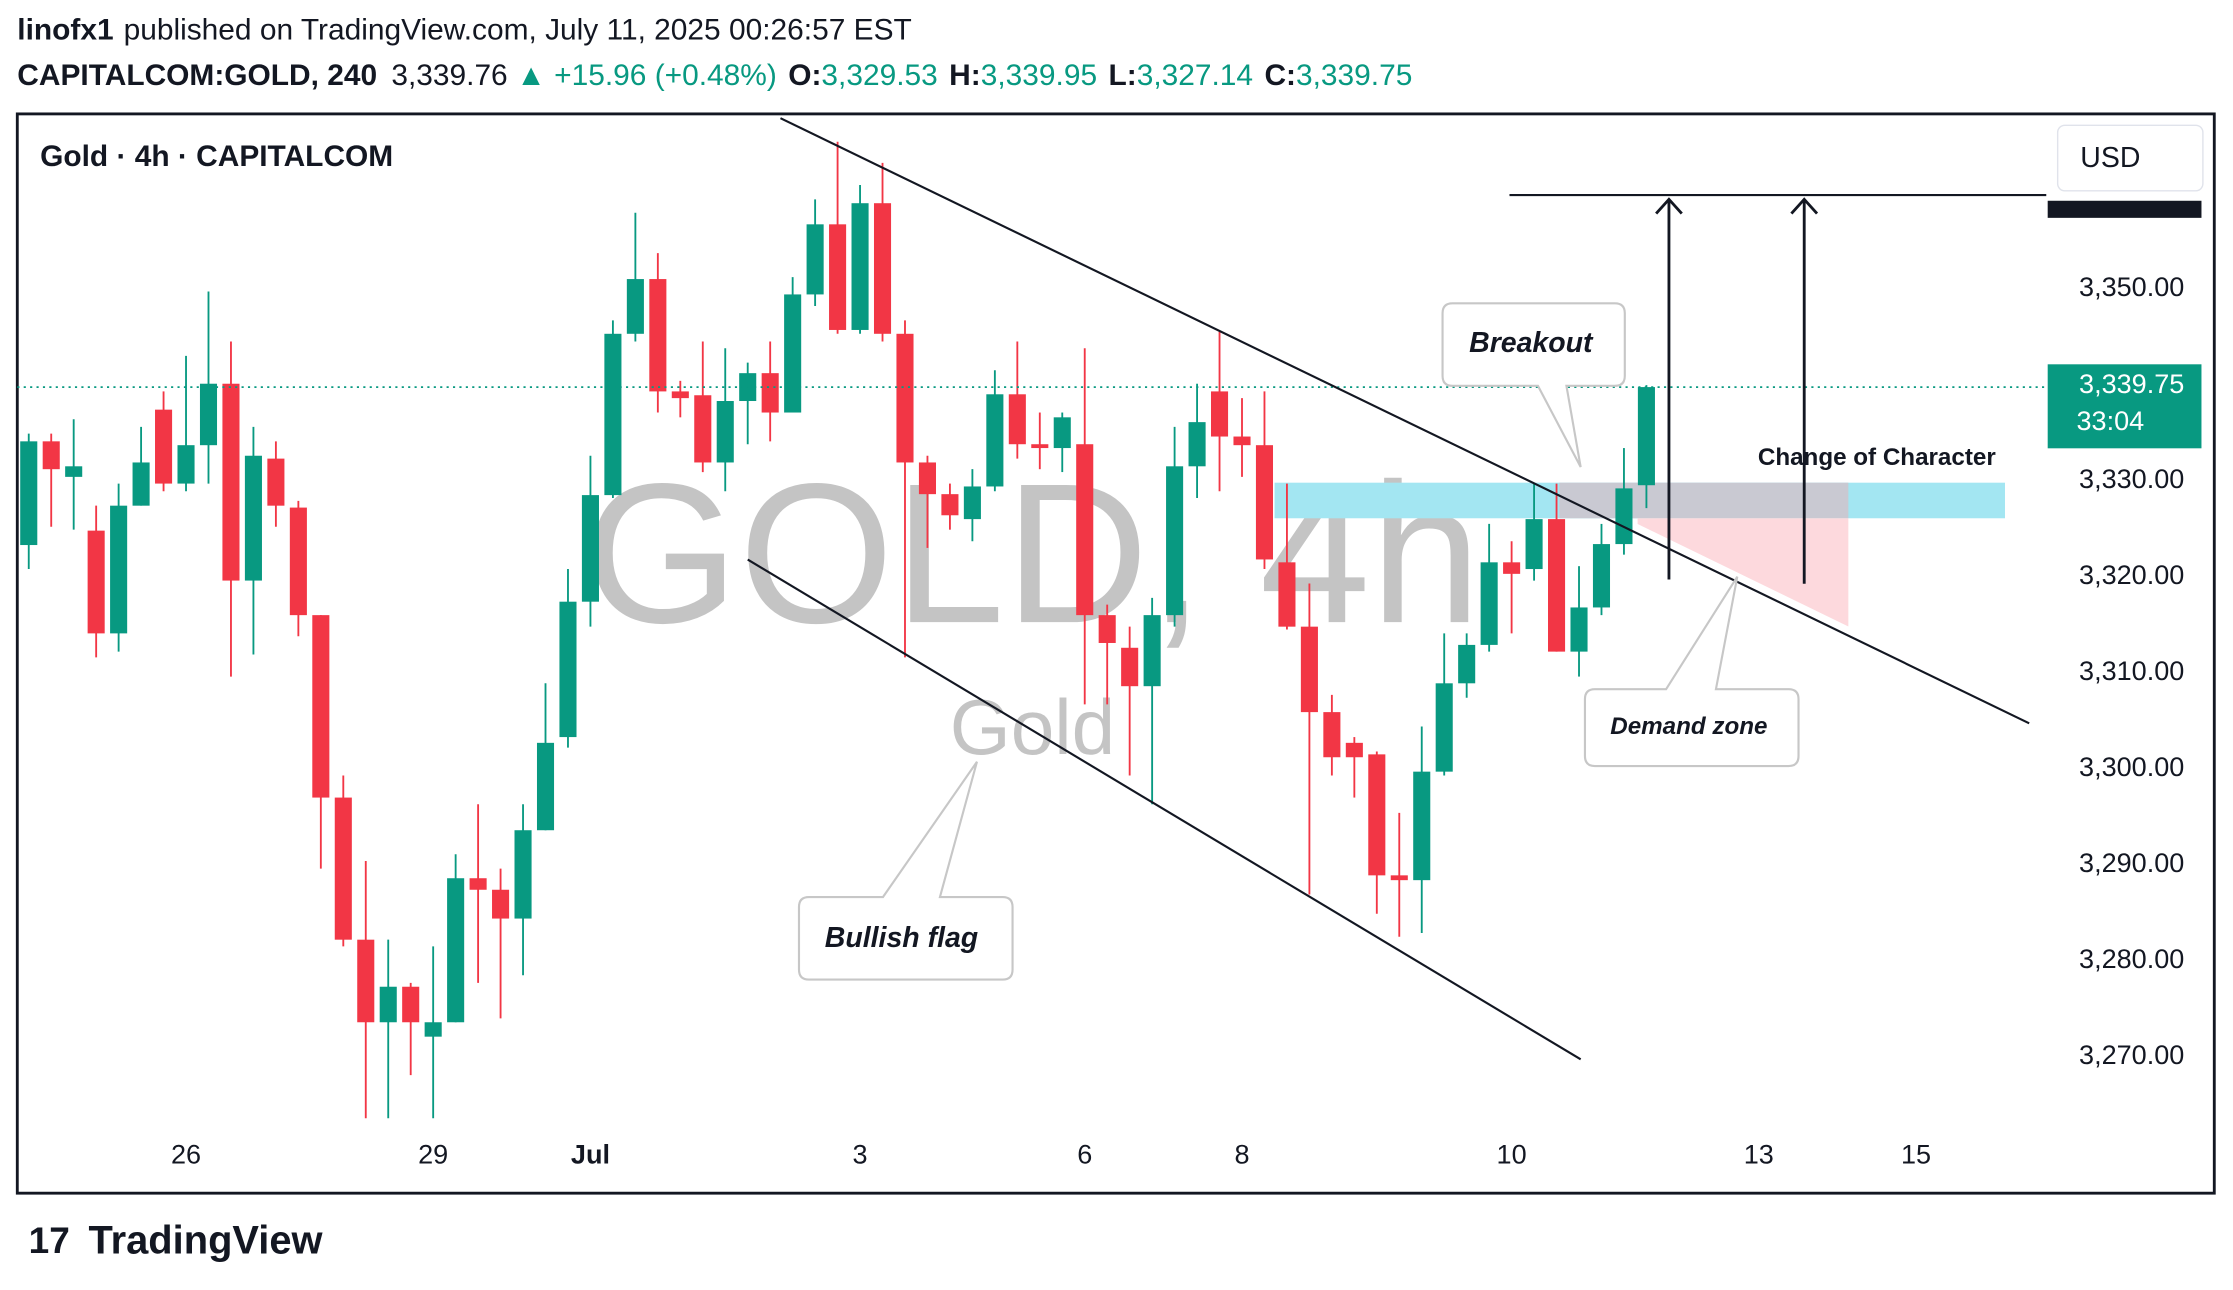  I want to click on currency: USD, so click(2110, 158).